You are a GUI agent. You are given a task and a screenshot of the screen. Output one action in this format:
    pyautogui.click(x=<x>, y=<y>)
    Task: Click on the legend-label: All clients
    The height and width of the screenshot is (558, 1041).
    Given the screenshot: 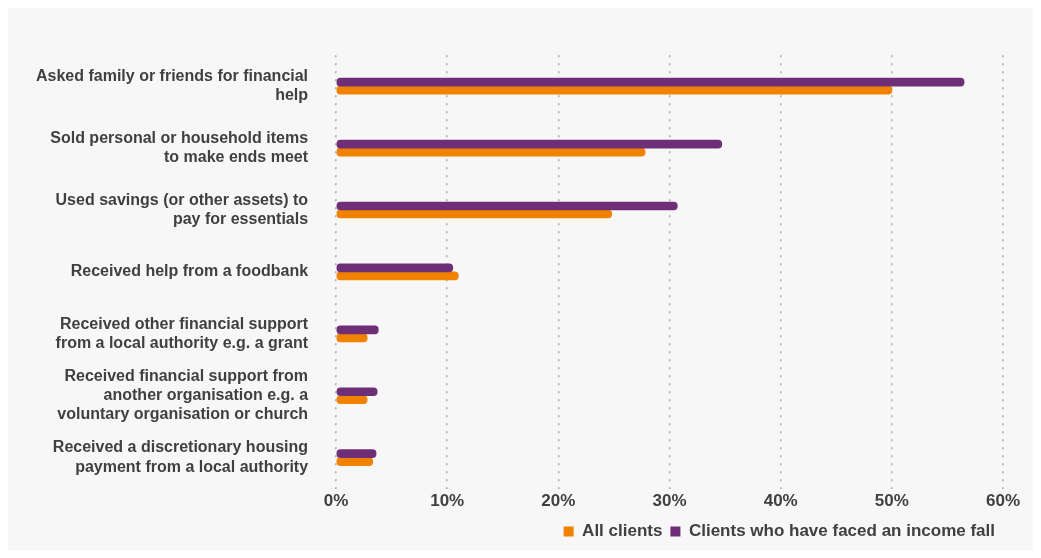 What is the action you would take?
    pyautogui.click(x=622, y=531)
    